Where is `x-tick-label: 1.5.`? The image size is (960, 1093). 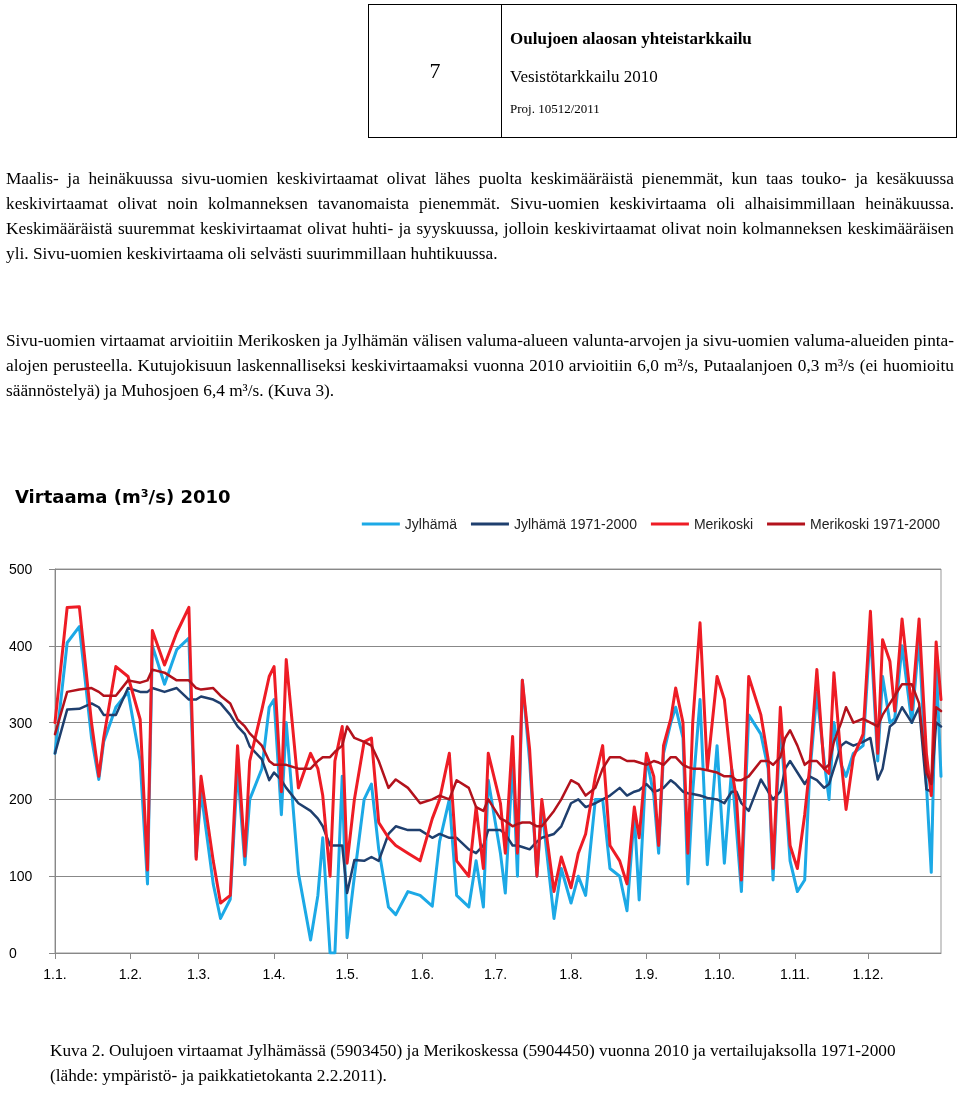 x-tick-label: 1.5. is located at coordinates (347, 974).